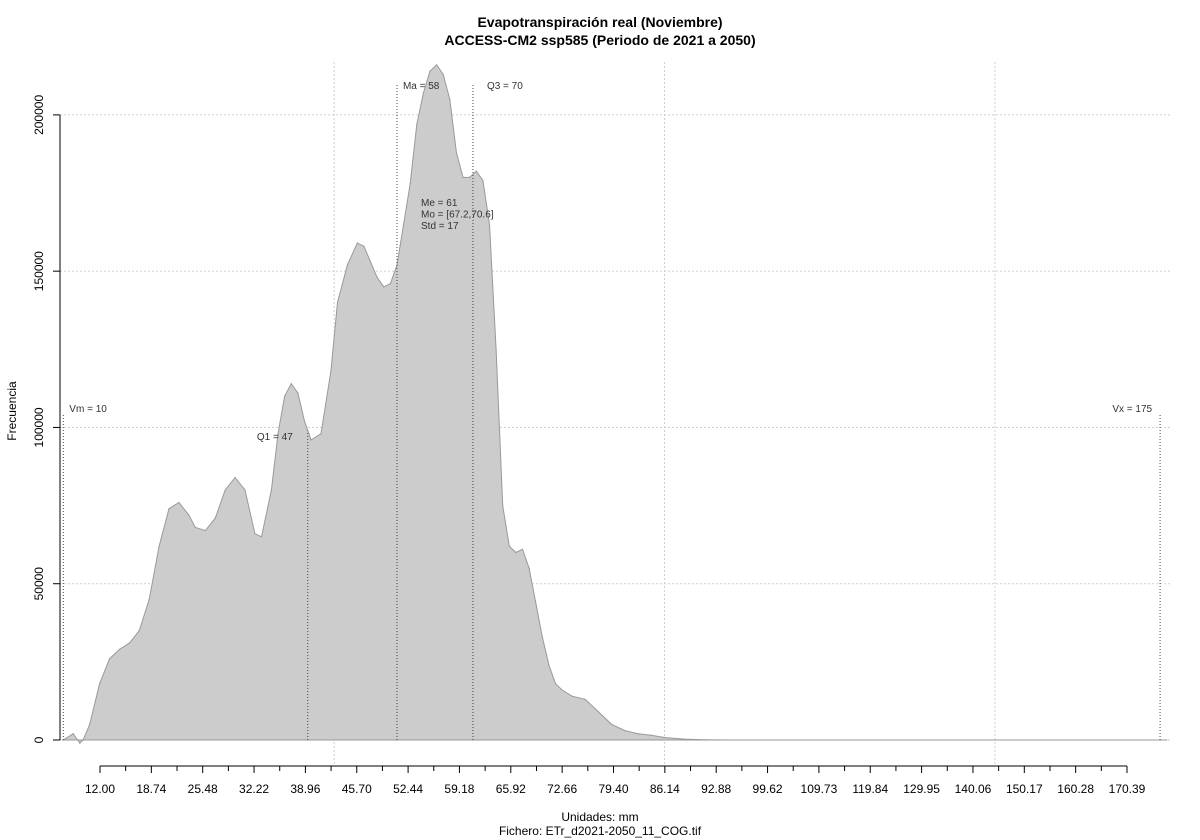 The image size is (1200, 840). I want to click on x-tick-label: 109.73, so click(819, 789).